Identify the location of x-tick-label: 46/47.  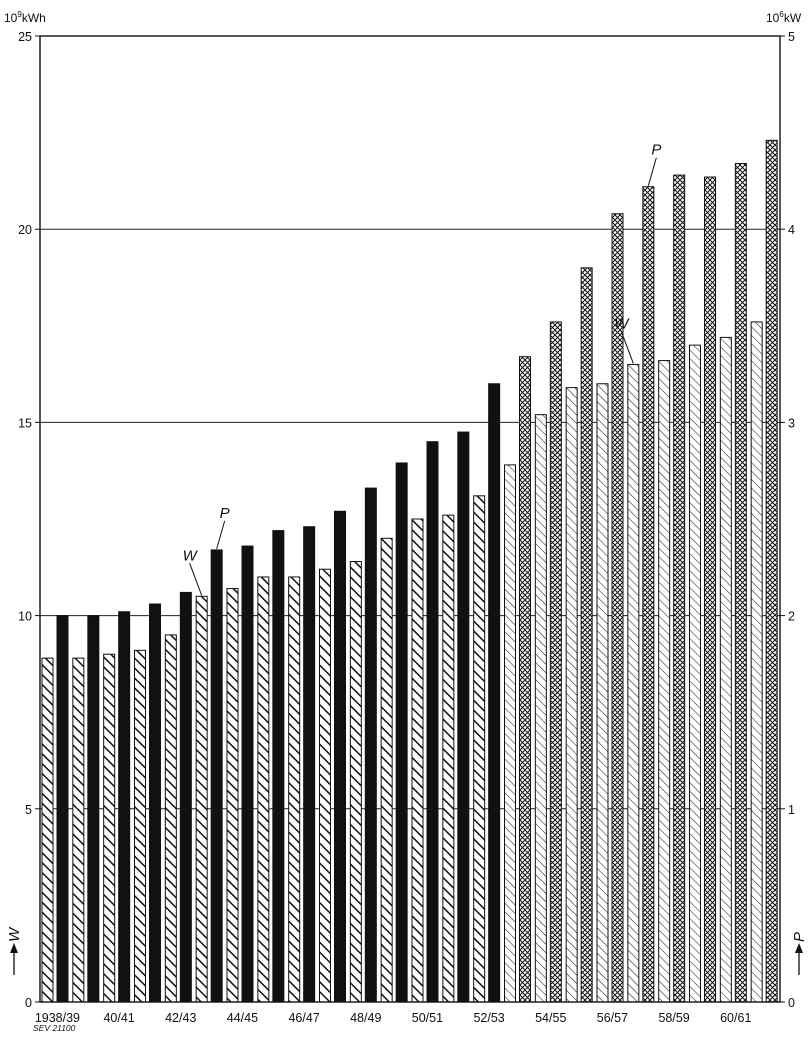
(303, 1018).